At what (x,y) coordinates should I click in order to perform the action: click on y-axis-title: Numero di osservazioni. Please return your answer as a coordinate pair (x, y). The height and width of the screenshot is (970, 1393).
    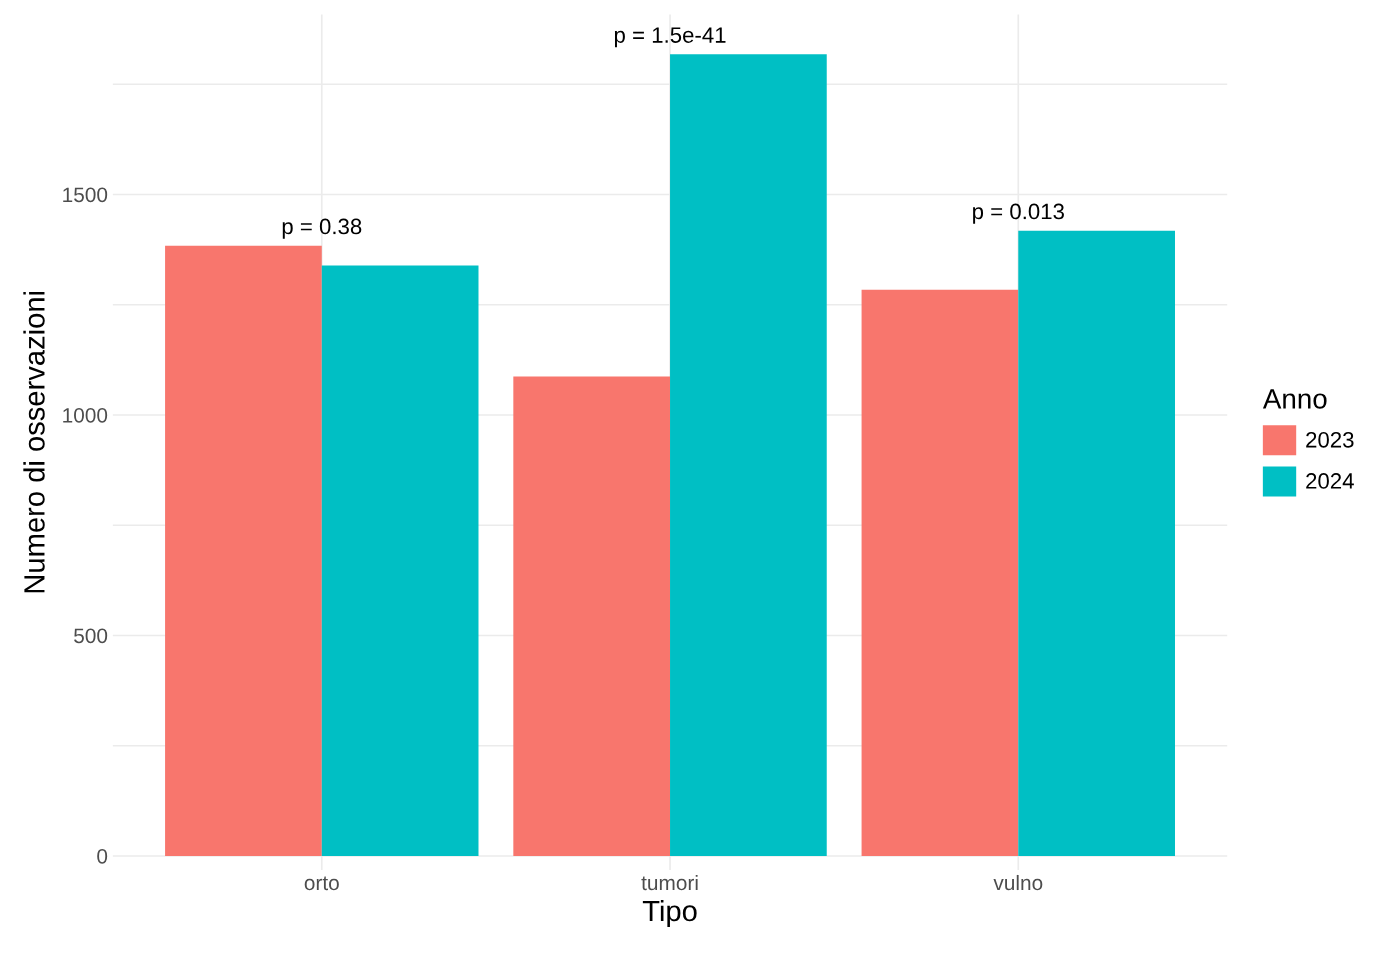
    Looking at the image, I should click on (34, 442).